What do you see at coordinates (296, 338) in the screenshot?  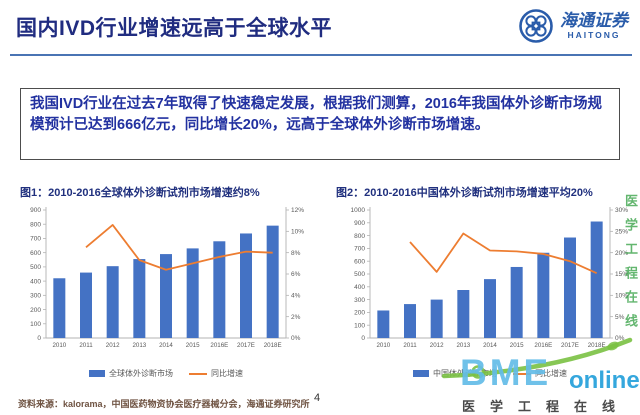 I see `svg-text: 0%` at bounding box center [296, 338].